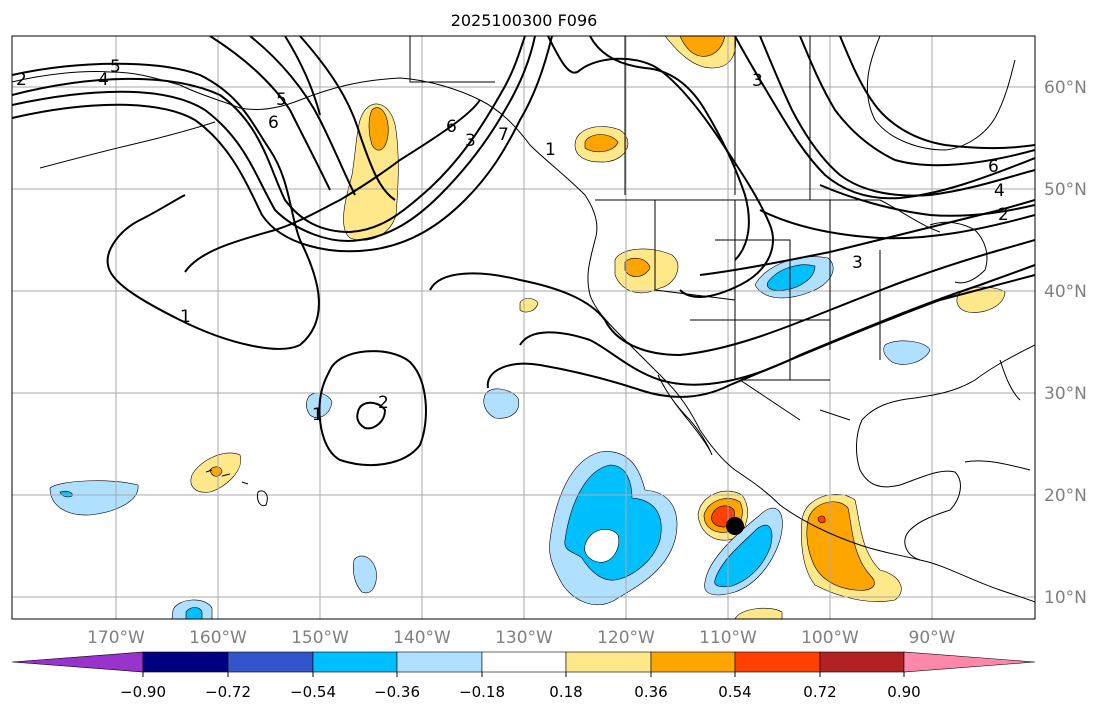 This screenshot has height=712, width=1105. I want to click on colorbar, so click(523, 662).